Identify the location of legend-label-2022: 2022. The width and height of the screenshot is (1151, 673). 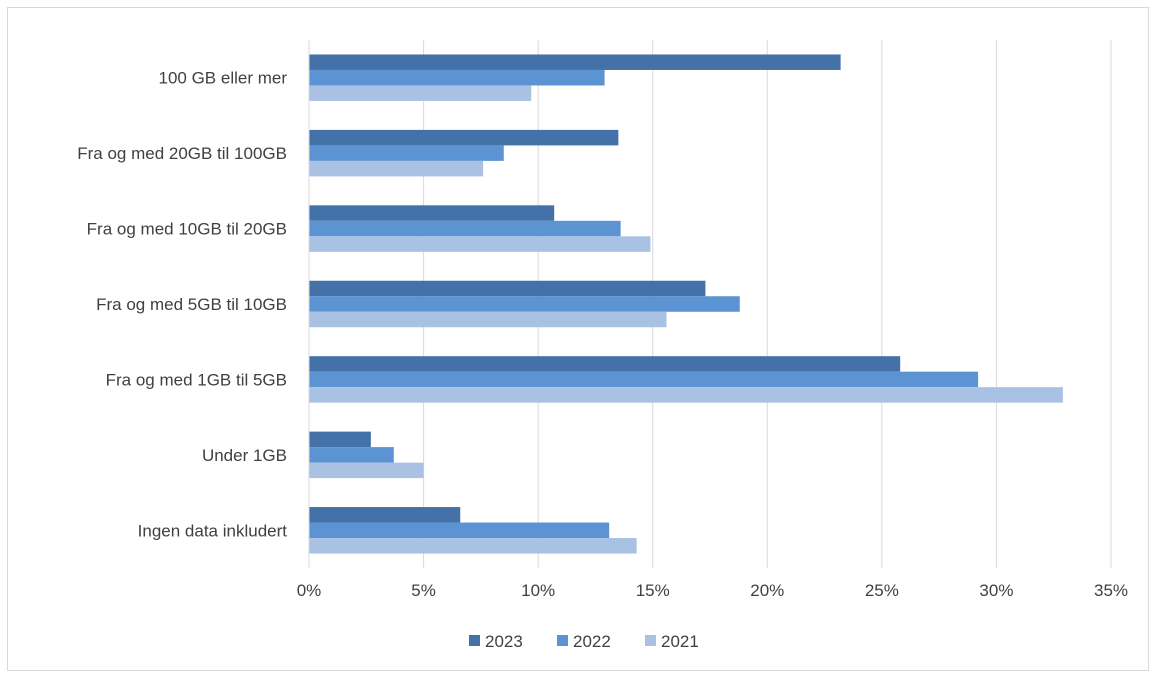
(592, 641).